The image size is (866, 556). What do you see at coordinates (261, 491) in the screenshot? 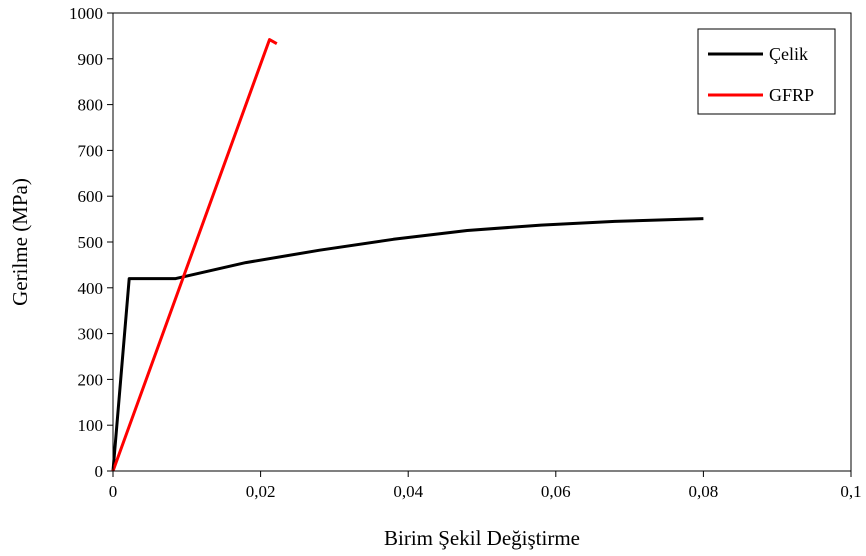
I see `x-tick-label: 0,02` at bounding box center [261, 491].